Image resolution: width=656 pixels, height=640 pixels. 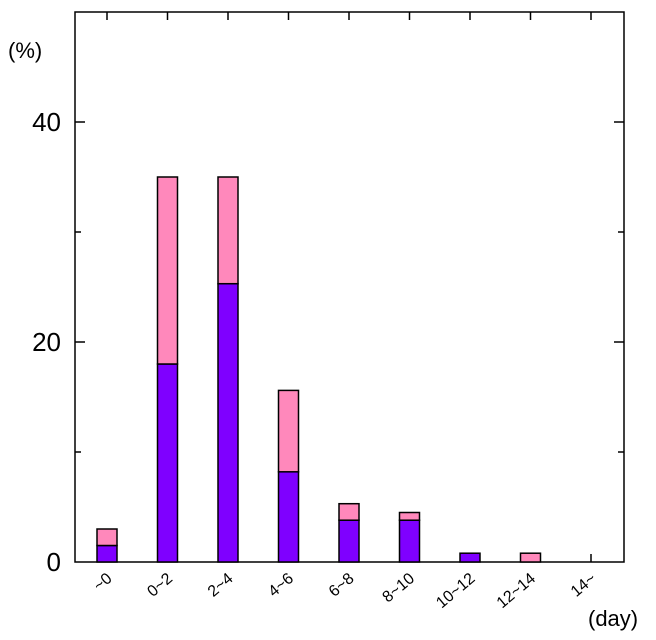 I want to click on x-tick-label: 14~, so click(x=584, y=585).